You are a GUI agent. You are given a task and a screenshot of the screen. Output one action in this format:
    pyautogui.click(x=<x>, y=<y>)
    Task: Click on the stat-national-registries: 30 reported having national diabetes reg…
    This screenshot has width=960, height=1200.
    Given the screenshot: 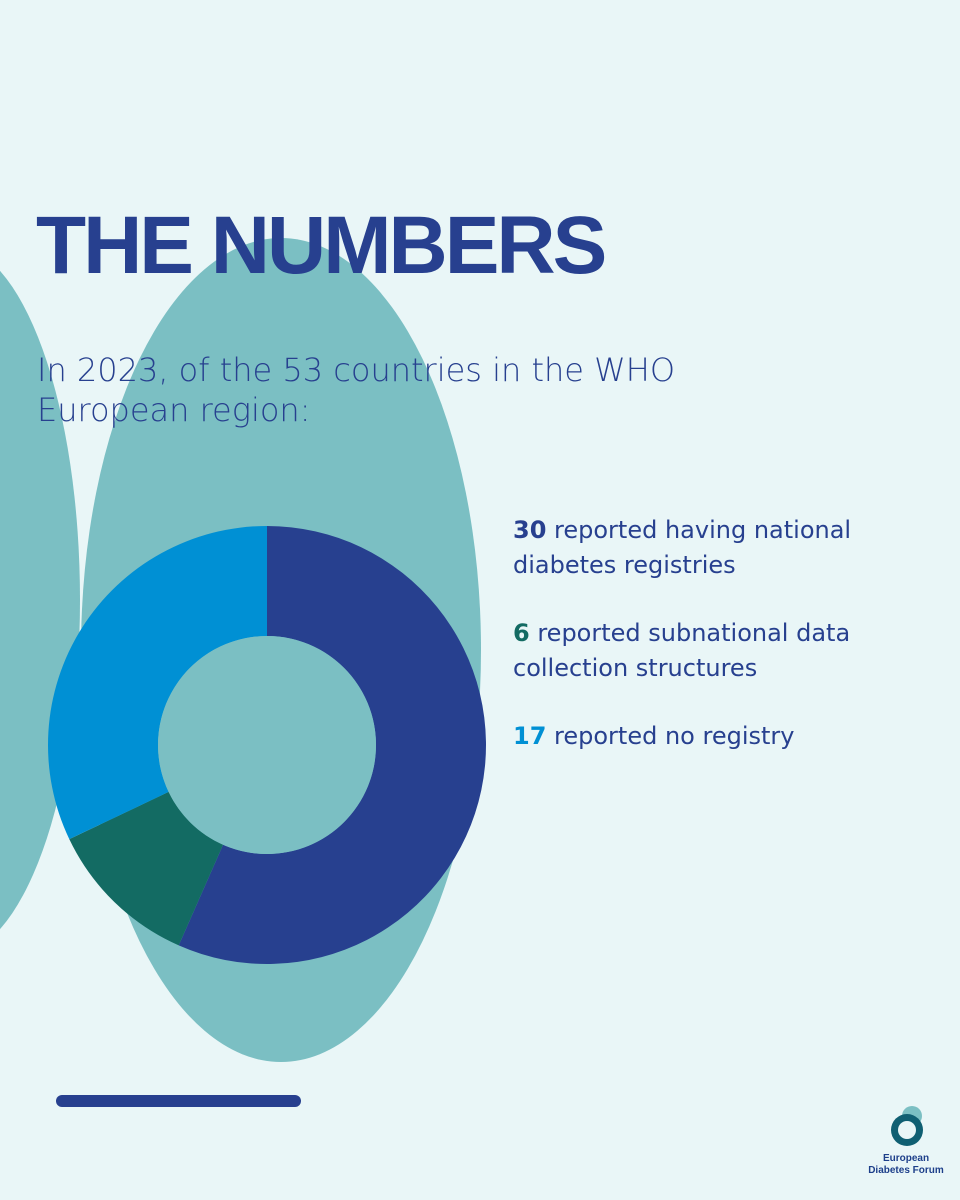 What is the action you would take?
    pyautogui.click(x=723, y=548)
    